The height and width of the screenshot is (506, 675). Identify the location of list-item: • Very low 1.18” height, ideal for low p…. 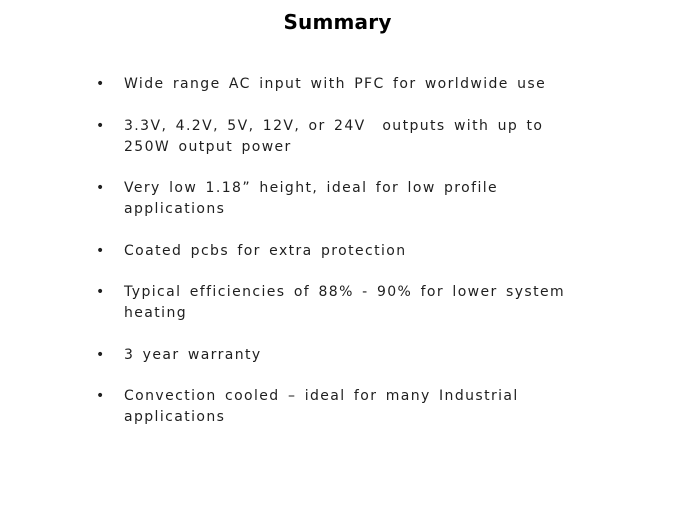
(370, 199).